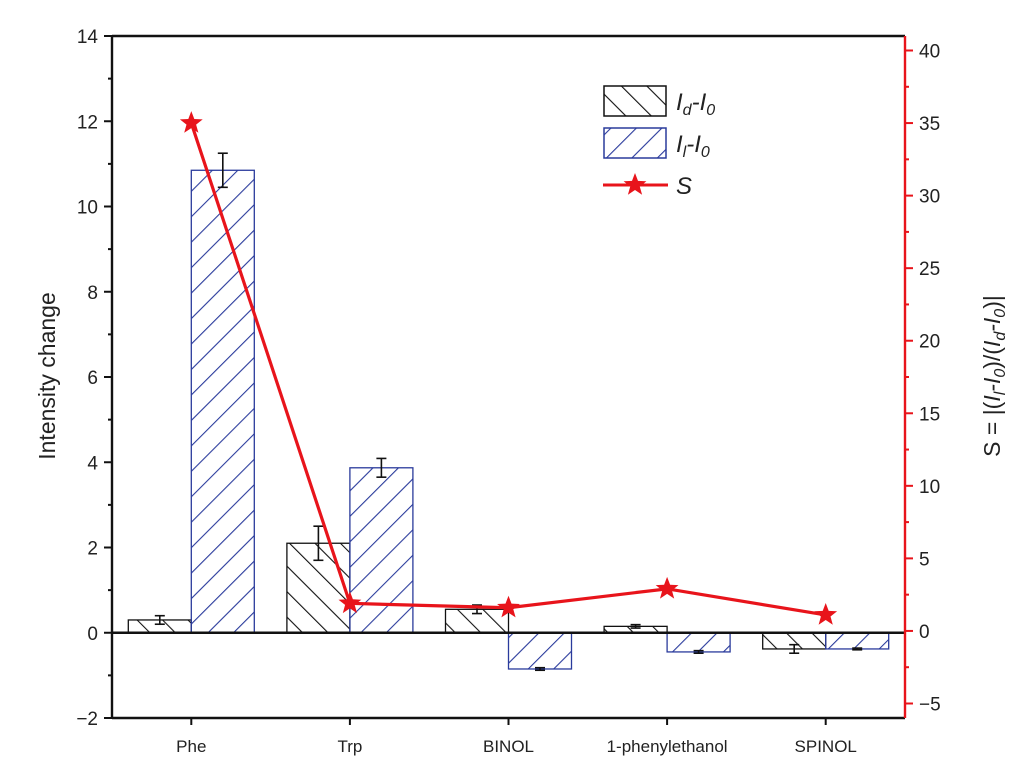 The image size is (1029, 770). I want to click on legend-swatch-id, so click(635, 101).